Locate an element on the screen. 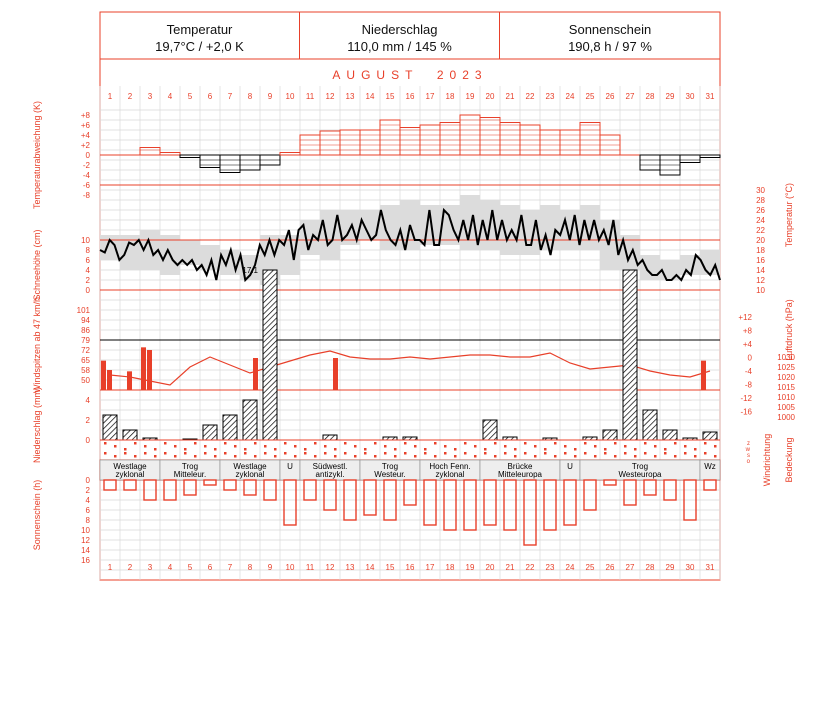 The height and width of the screenshot is (702, 827). day-label-top: 25 is located at coordinates (590, 96).